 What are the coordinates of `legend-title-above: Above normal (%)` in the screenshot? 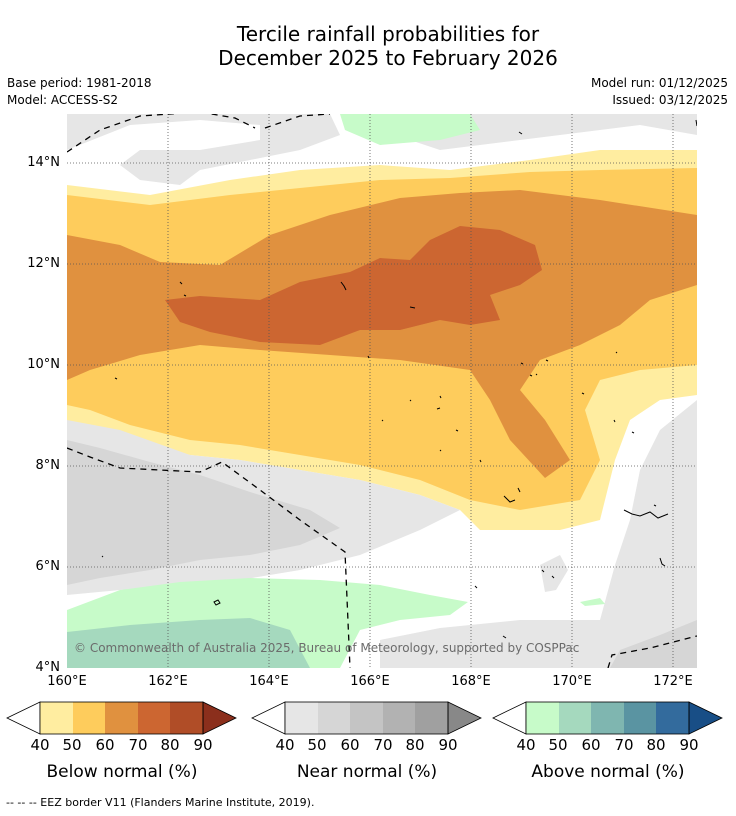 It's located at (608, 772).